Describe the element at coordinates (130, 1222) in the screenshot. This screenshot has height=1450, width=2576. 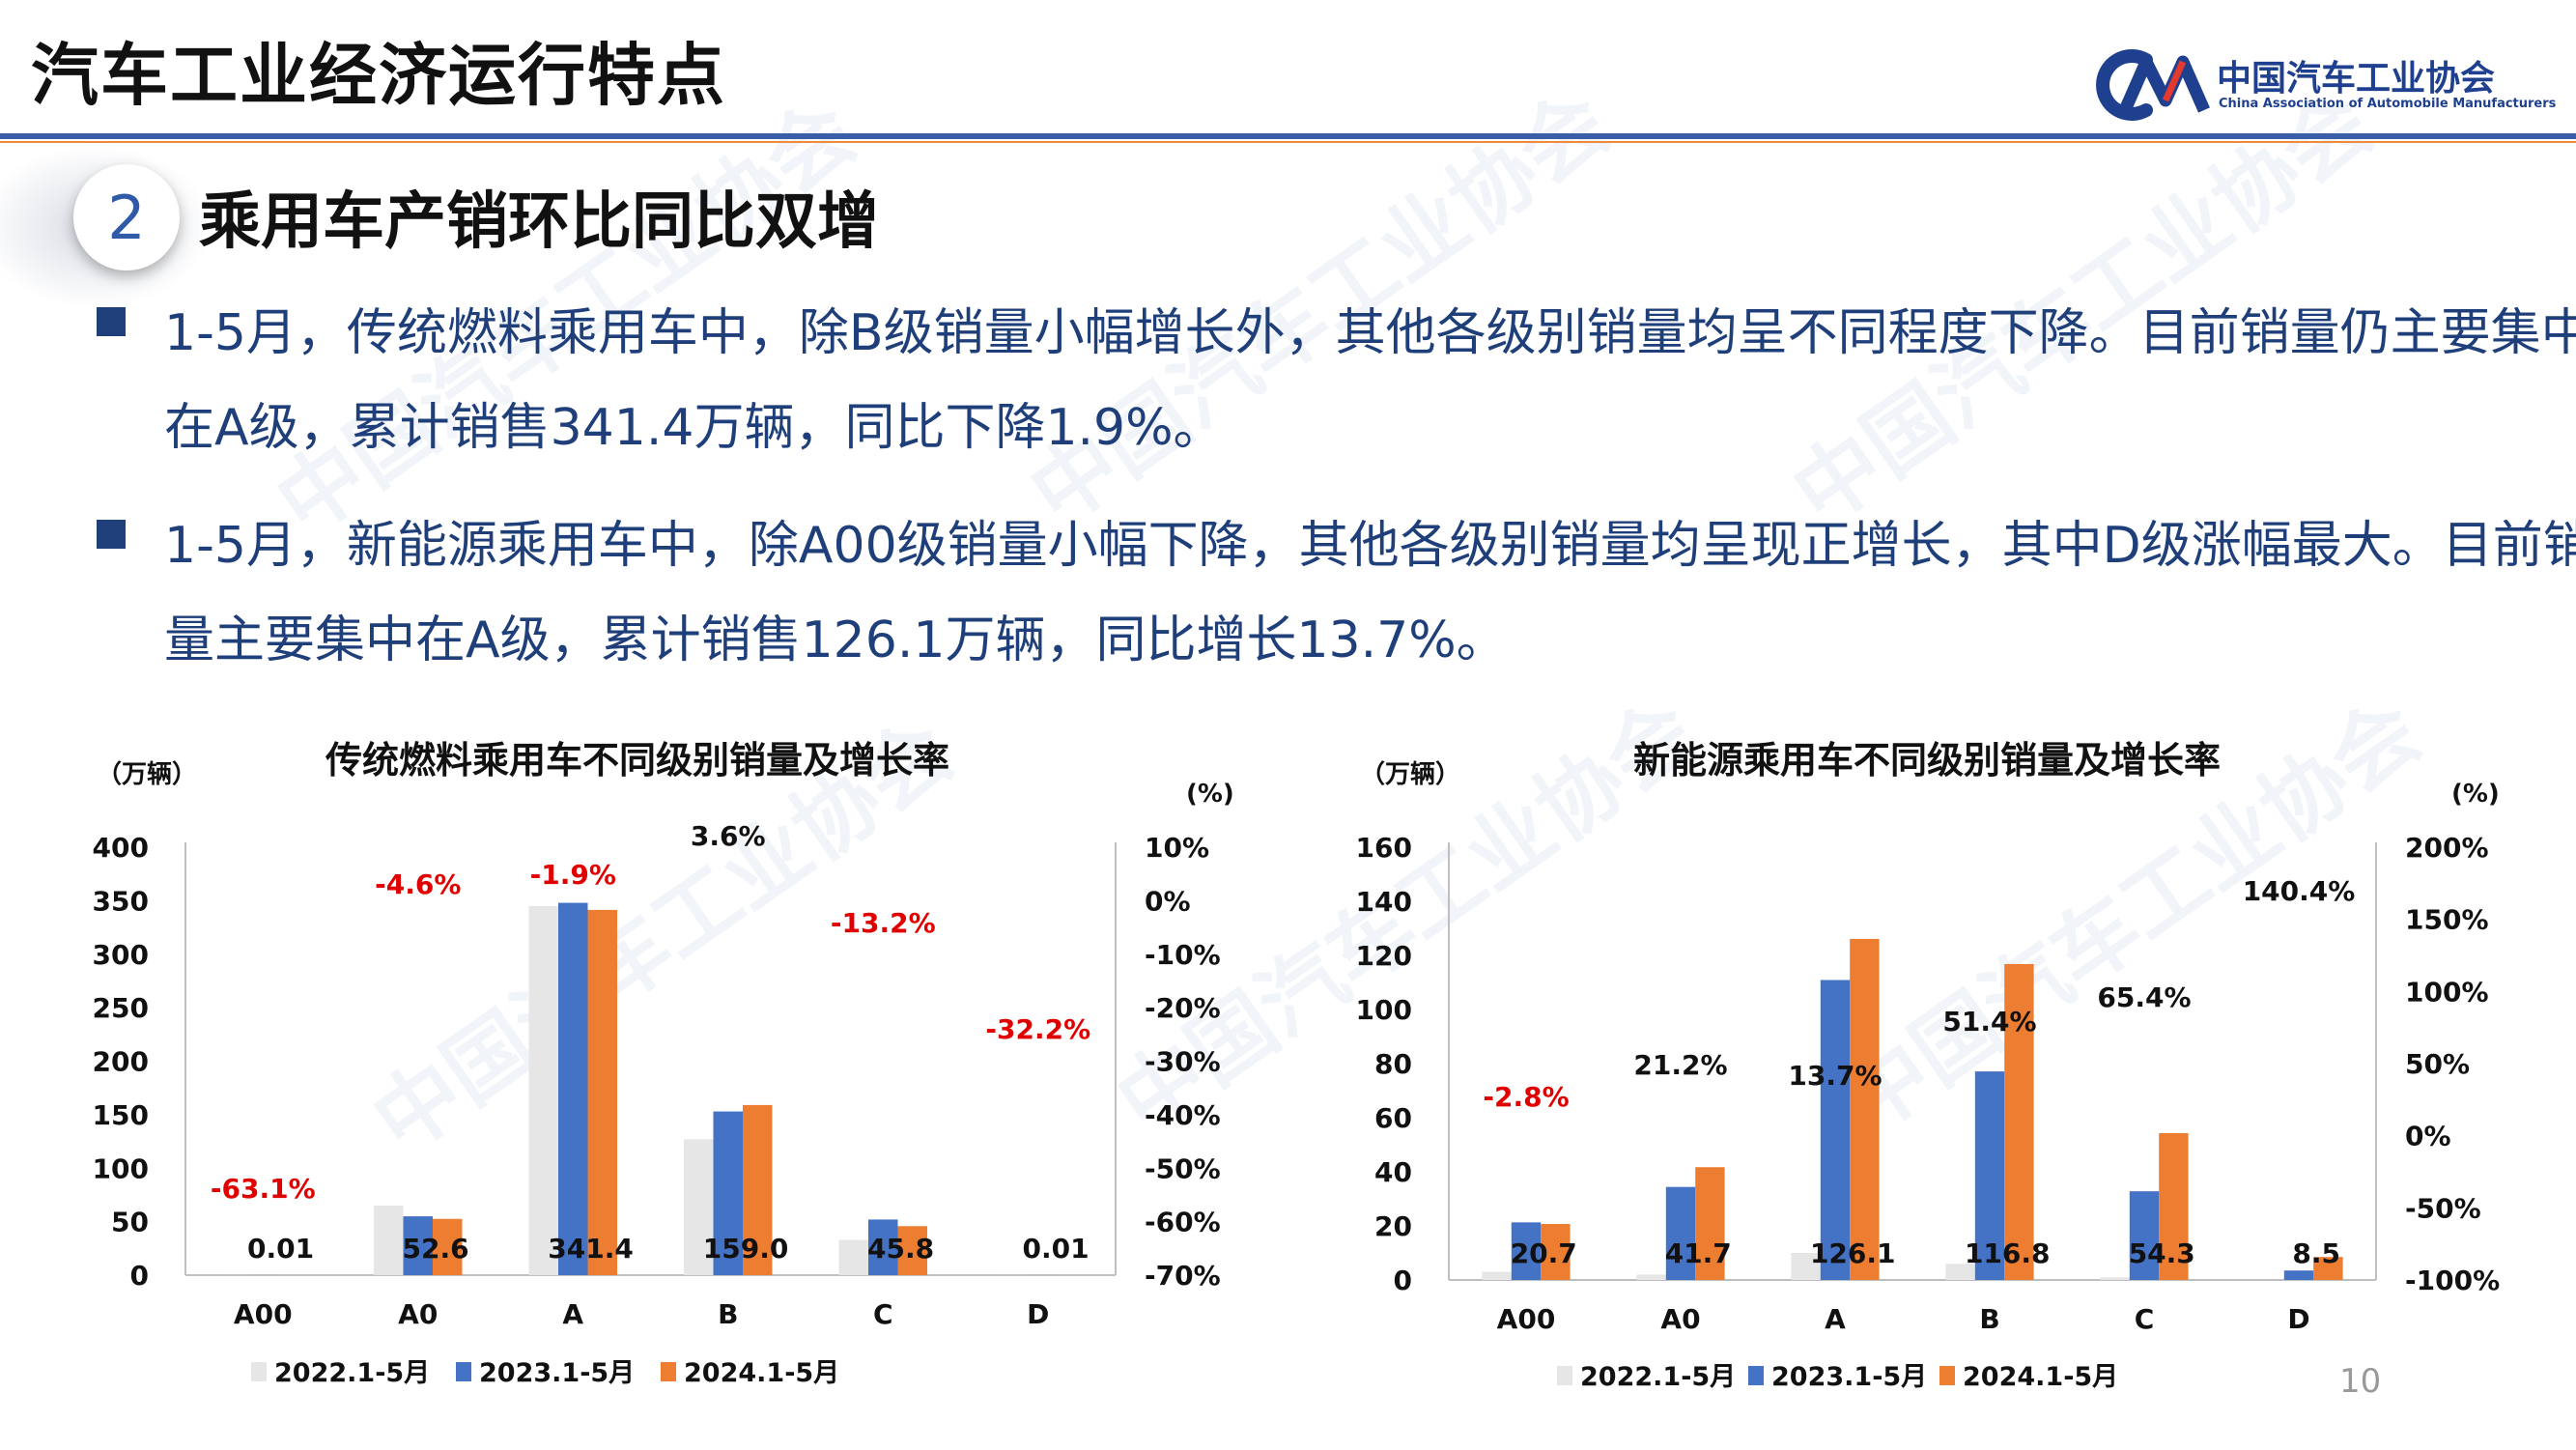
I see `y-tick-label-left: 50` at that location.